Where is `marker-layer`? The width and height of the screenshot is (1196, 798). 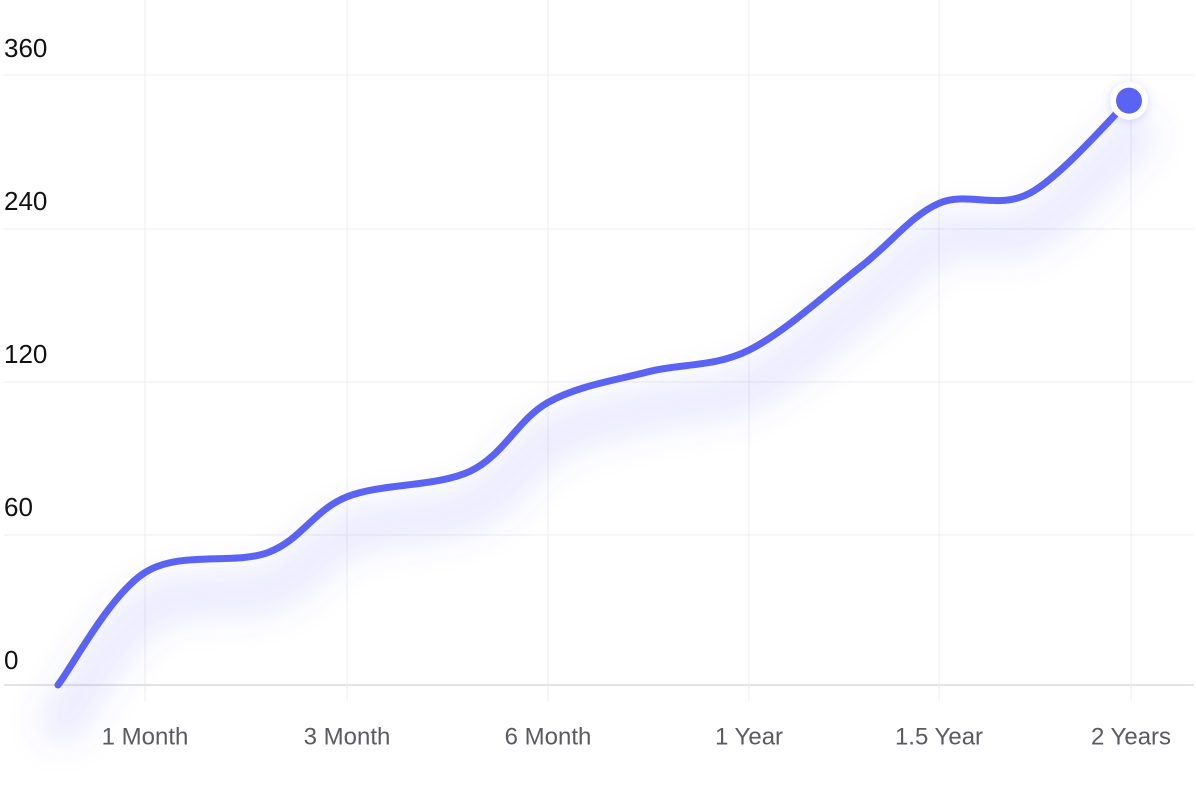 marker-layer is located at coordinates (1129, 100).